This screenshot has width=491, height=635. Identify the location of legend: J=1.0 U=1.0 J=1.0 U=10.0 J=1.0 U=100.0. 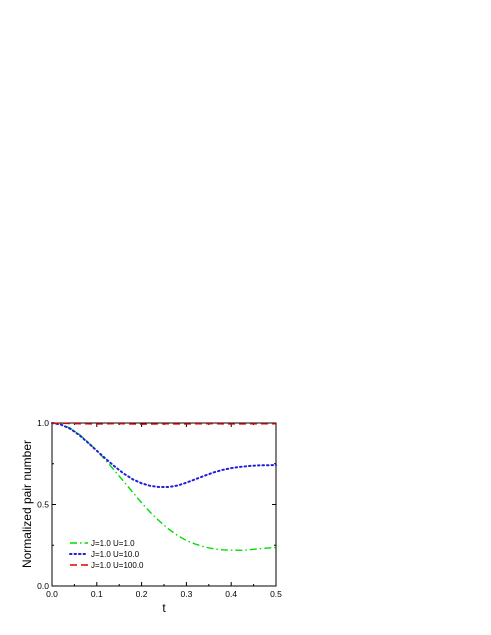
(110, 554).